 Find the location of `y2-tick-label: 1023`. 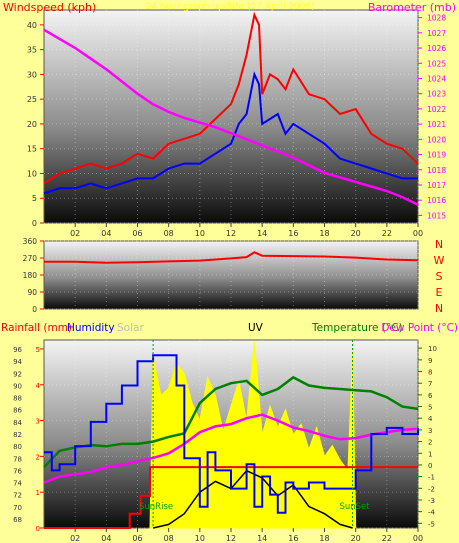

y2-tick-label: 1023 is located at coordinates (436, 94).